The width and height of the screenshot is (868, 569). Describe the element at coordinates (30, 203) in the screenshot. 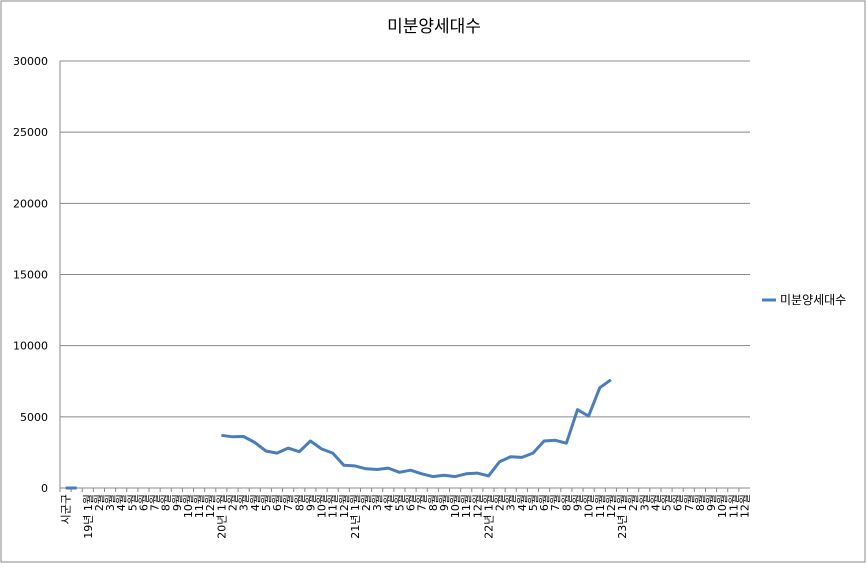

I see `y-tick-label: 20000` at that location.